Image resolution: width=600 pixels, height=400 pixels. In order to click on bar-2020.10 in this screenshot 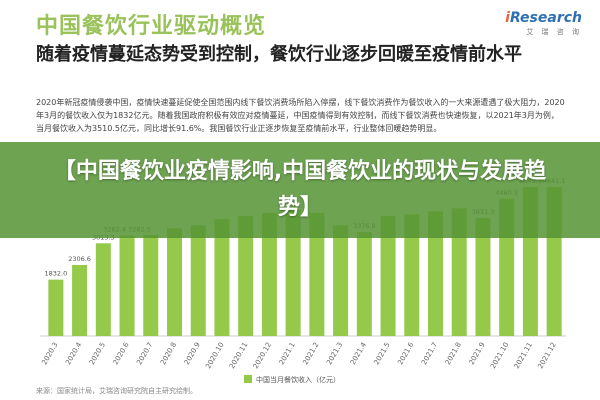, I will do `click(222, 277)`.